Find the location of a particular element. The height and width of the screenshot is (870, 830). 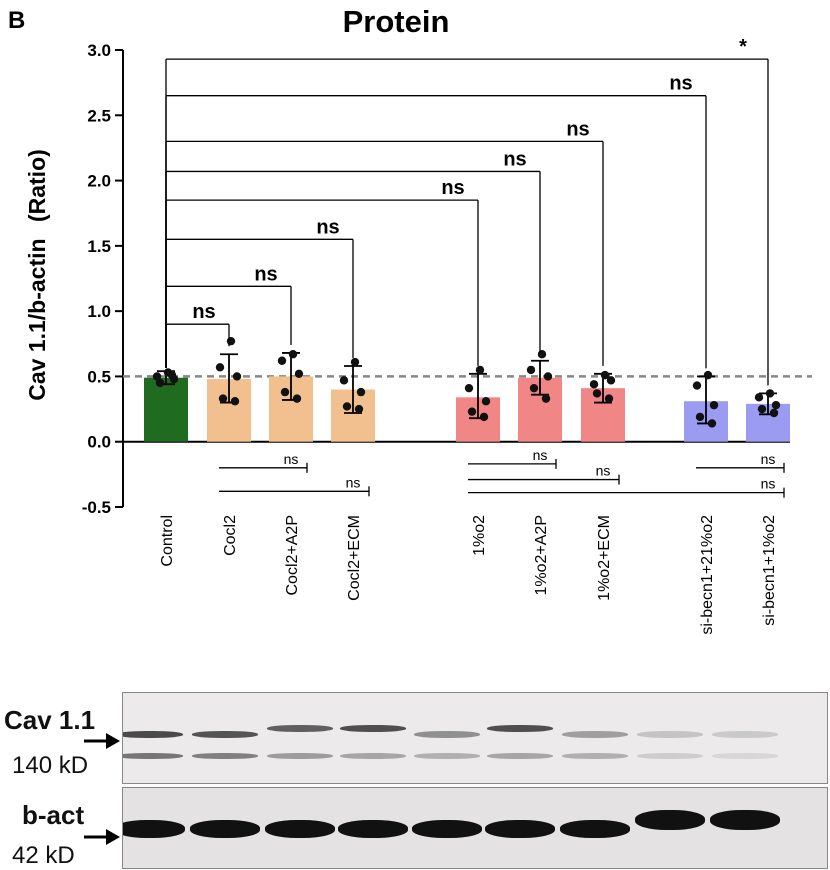

bar is located at coordinates (166, 409).